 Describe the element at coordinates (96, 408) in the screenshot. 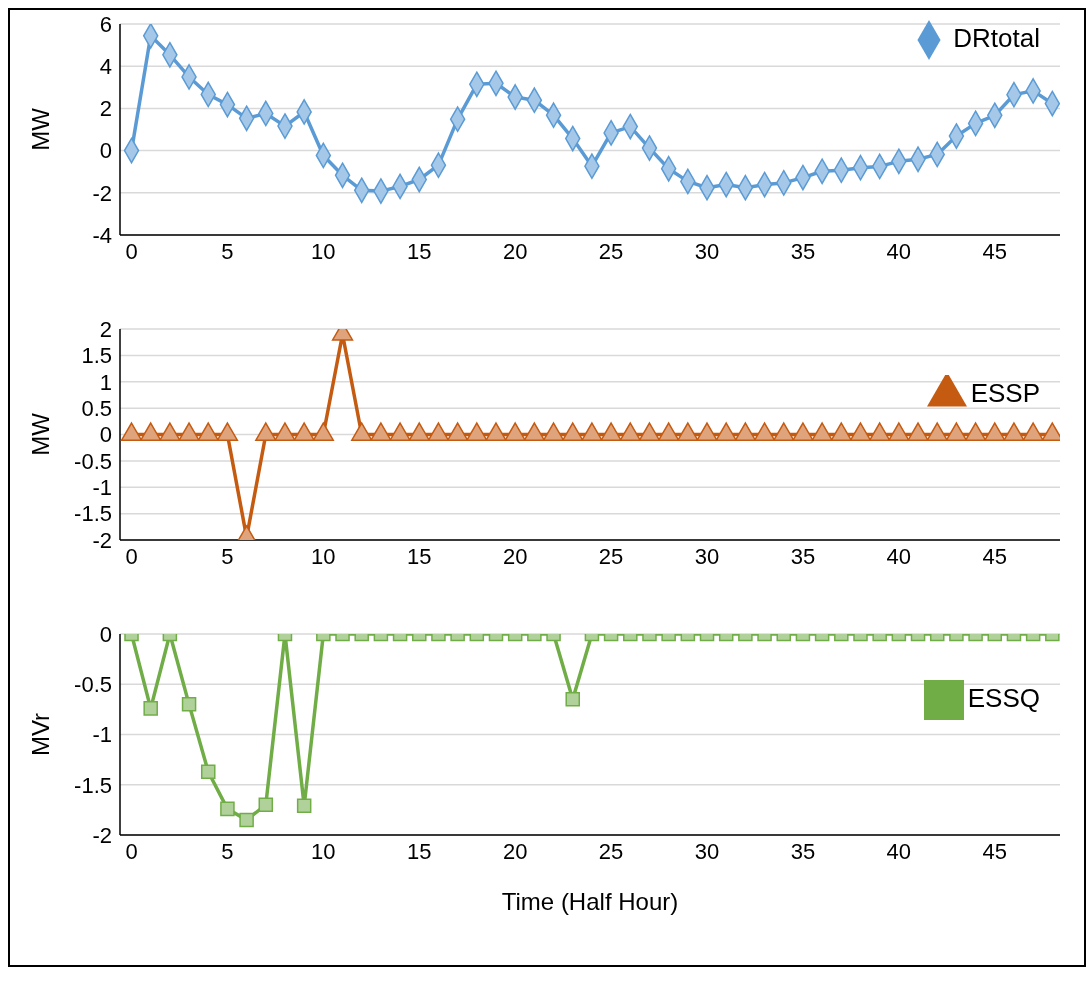

I see `y-tick-label: 0.5` at that location.